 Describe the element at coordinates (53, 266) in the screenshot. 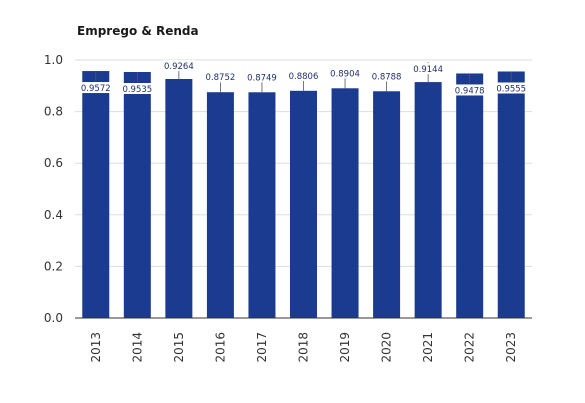

I see `y-tick-label: 0.2` at that location.